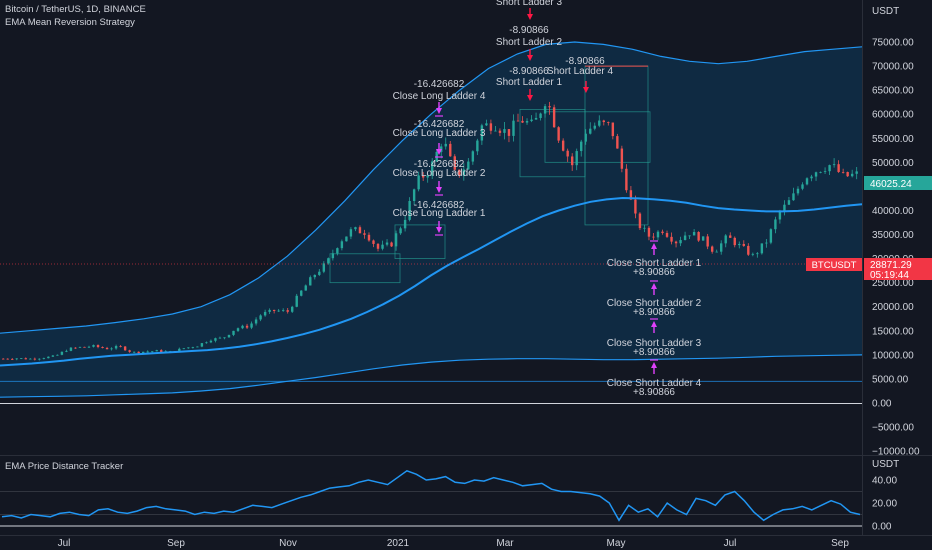 This screenshot has height=550, width=932. I want to click on distance-tracker-line, so click(431, 495).